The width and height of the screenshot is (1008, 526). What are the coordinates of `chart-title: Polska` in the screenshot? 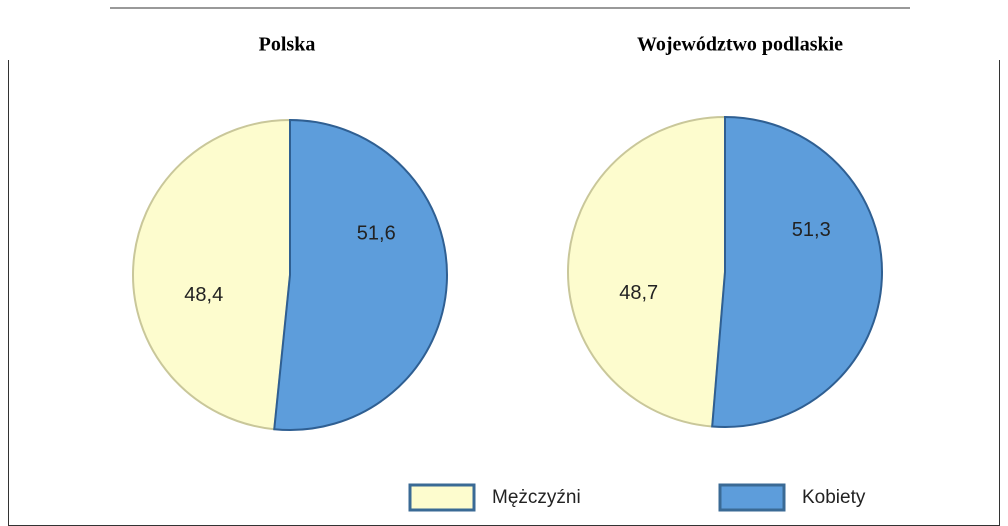 It's located at (287, 45).